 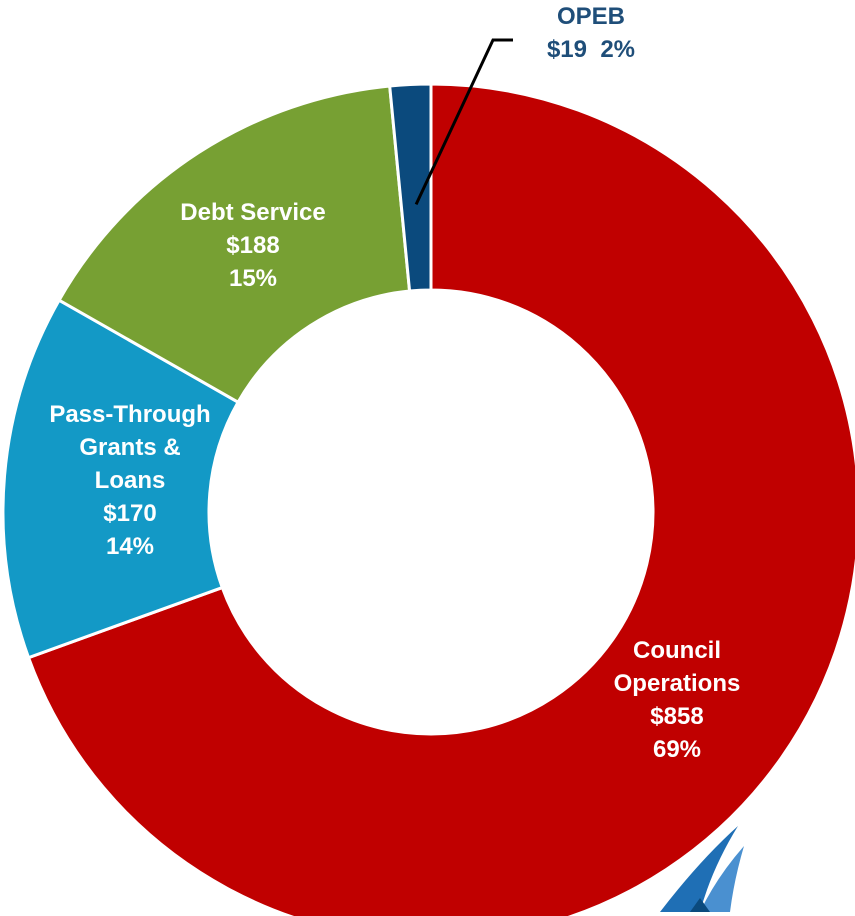 I want to click on opeb-leader-line, so click(x=463, y=121).